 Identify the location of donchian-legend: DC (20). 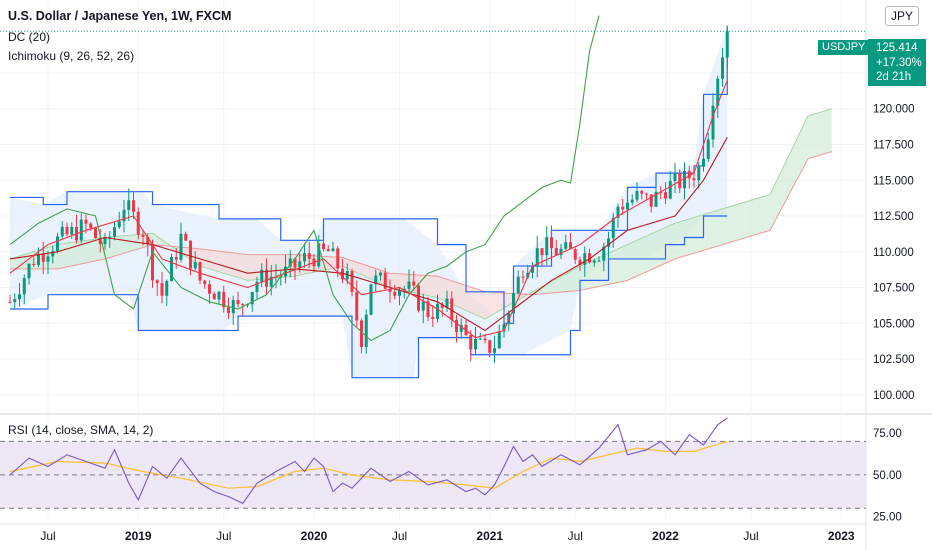
(29, 37).